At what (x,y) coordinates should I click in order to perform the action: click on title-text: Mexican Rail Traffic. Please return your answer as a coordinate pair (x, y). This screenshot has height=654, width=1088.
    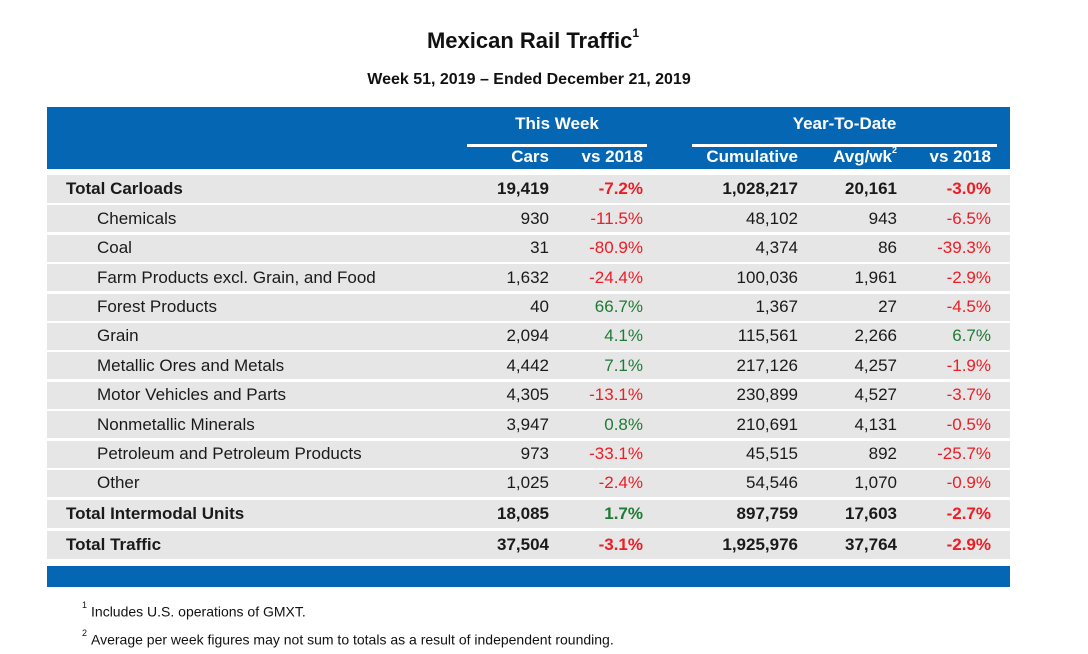
    Looking at the image, I should click on (529, 40).